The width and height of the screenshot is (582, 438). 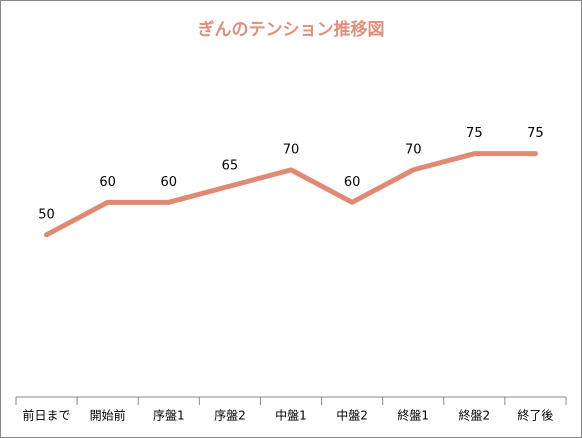 I want to click on x-tick-label: 中盤1, so click(x=291, y=415).